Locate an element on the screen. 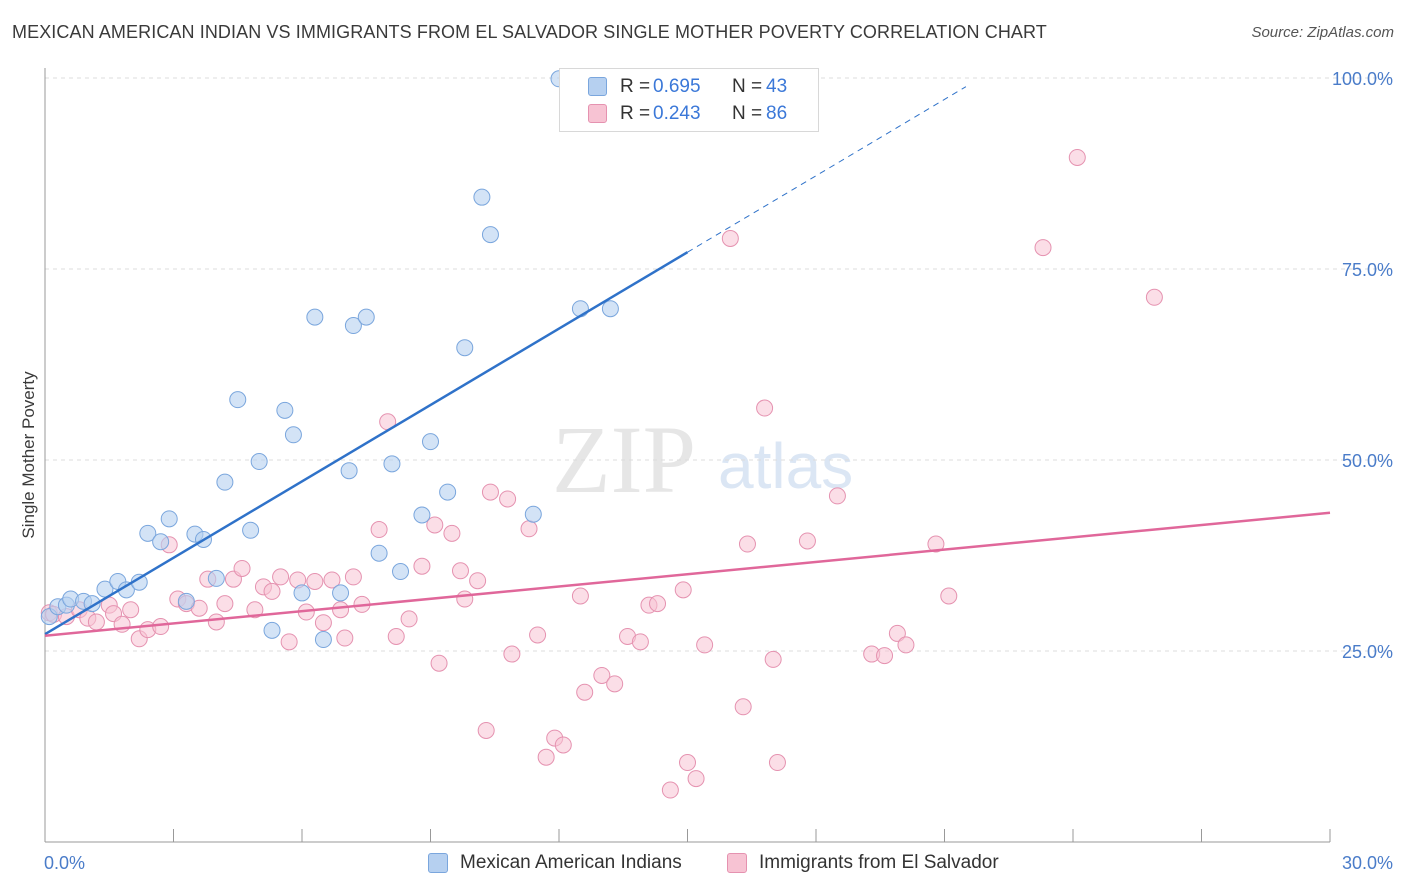 The height and width of the screenshot is (892, 1406). legend-row-blue: R = 0.695 N = 43 is located at coordinates (689, 87).